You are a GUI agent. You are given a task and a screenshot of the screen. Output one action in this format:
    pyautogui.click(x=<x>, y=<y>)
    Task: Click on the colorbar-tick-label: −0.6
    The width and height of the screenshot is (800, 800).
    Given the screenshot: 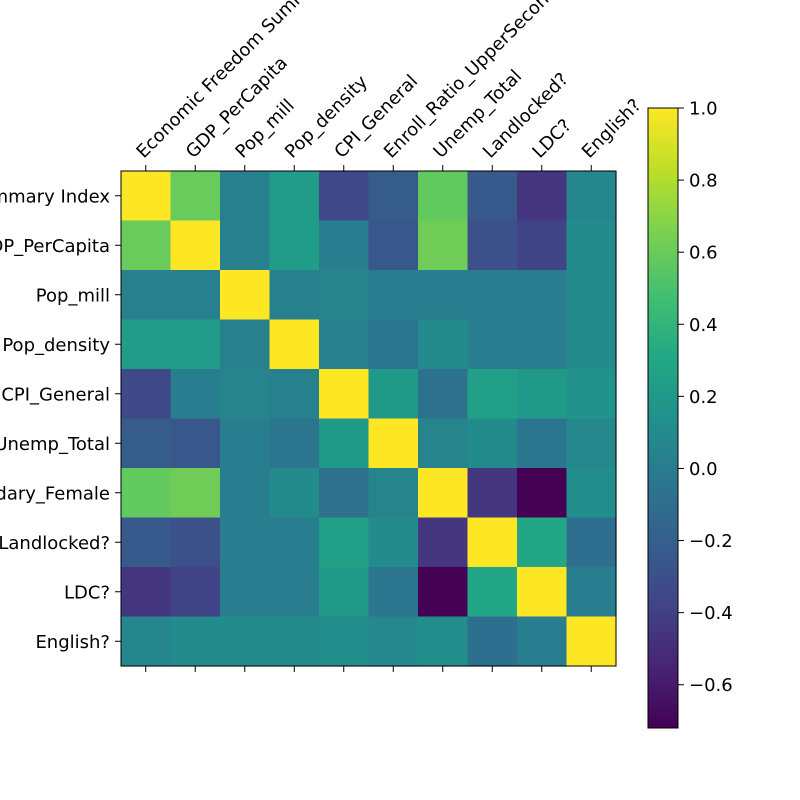 What is the action you would take?
    pyautogui.click(x=711, y=685)
    